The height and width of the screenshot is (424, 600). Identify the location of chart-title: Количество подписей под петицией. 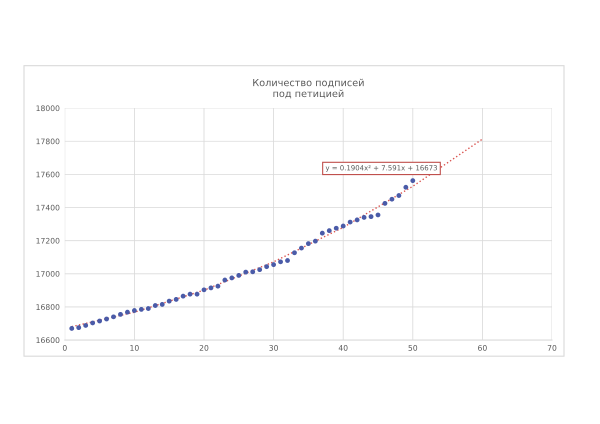
(308, 88).